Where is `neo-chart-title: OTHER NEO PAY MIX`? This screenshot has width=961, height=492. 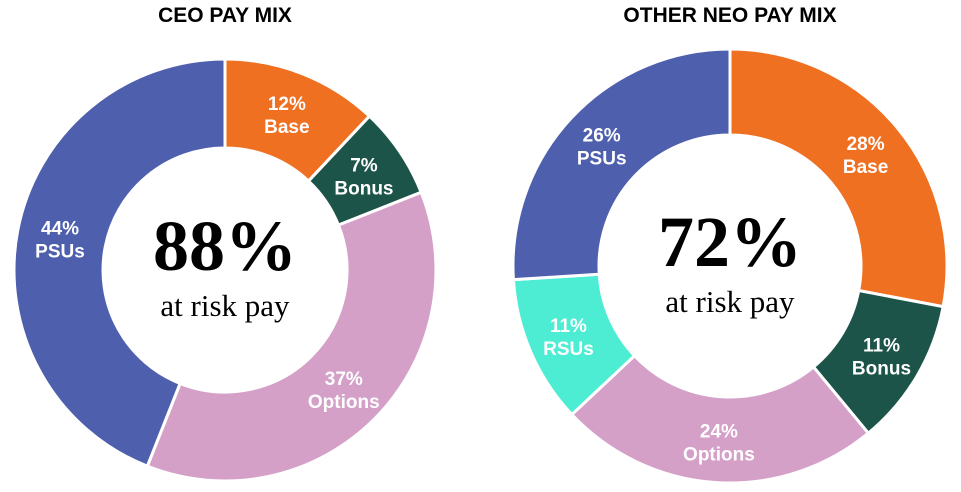 neo-chart-title: OTHER NEO PAY MIX is located at coordinates (730, 15).